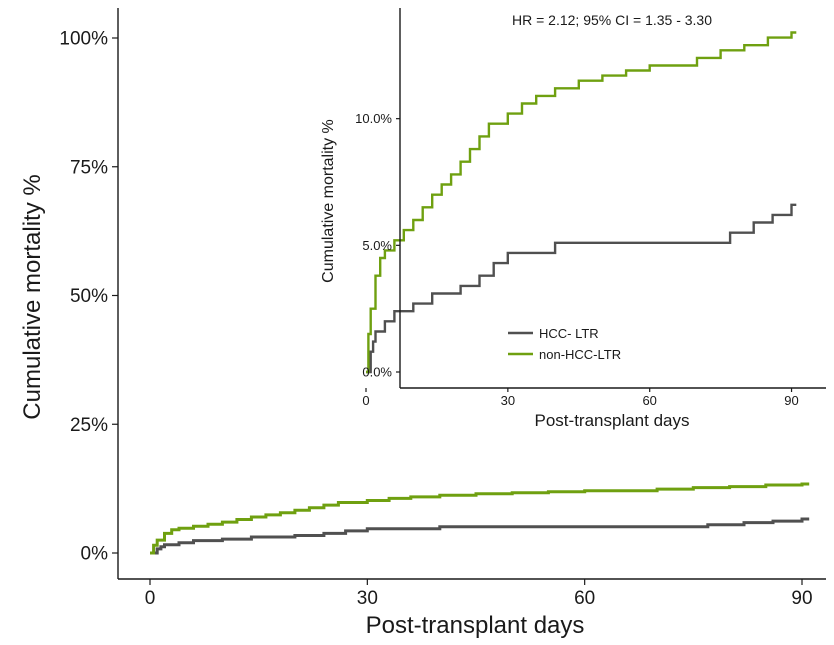 Image resolution: width=834 pixels, height=645 pixels. Describe the element at coordinates (584, 598) in the screenshot. I see `main-x-tick-label-60: 60` at that location.